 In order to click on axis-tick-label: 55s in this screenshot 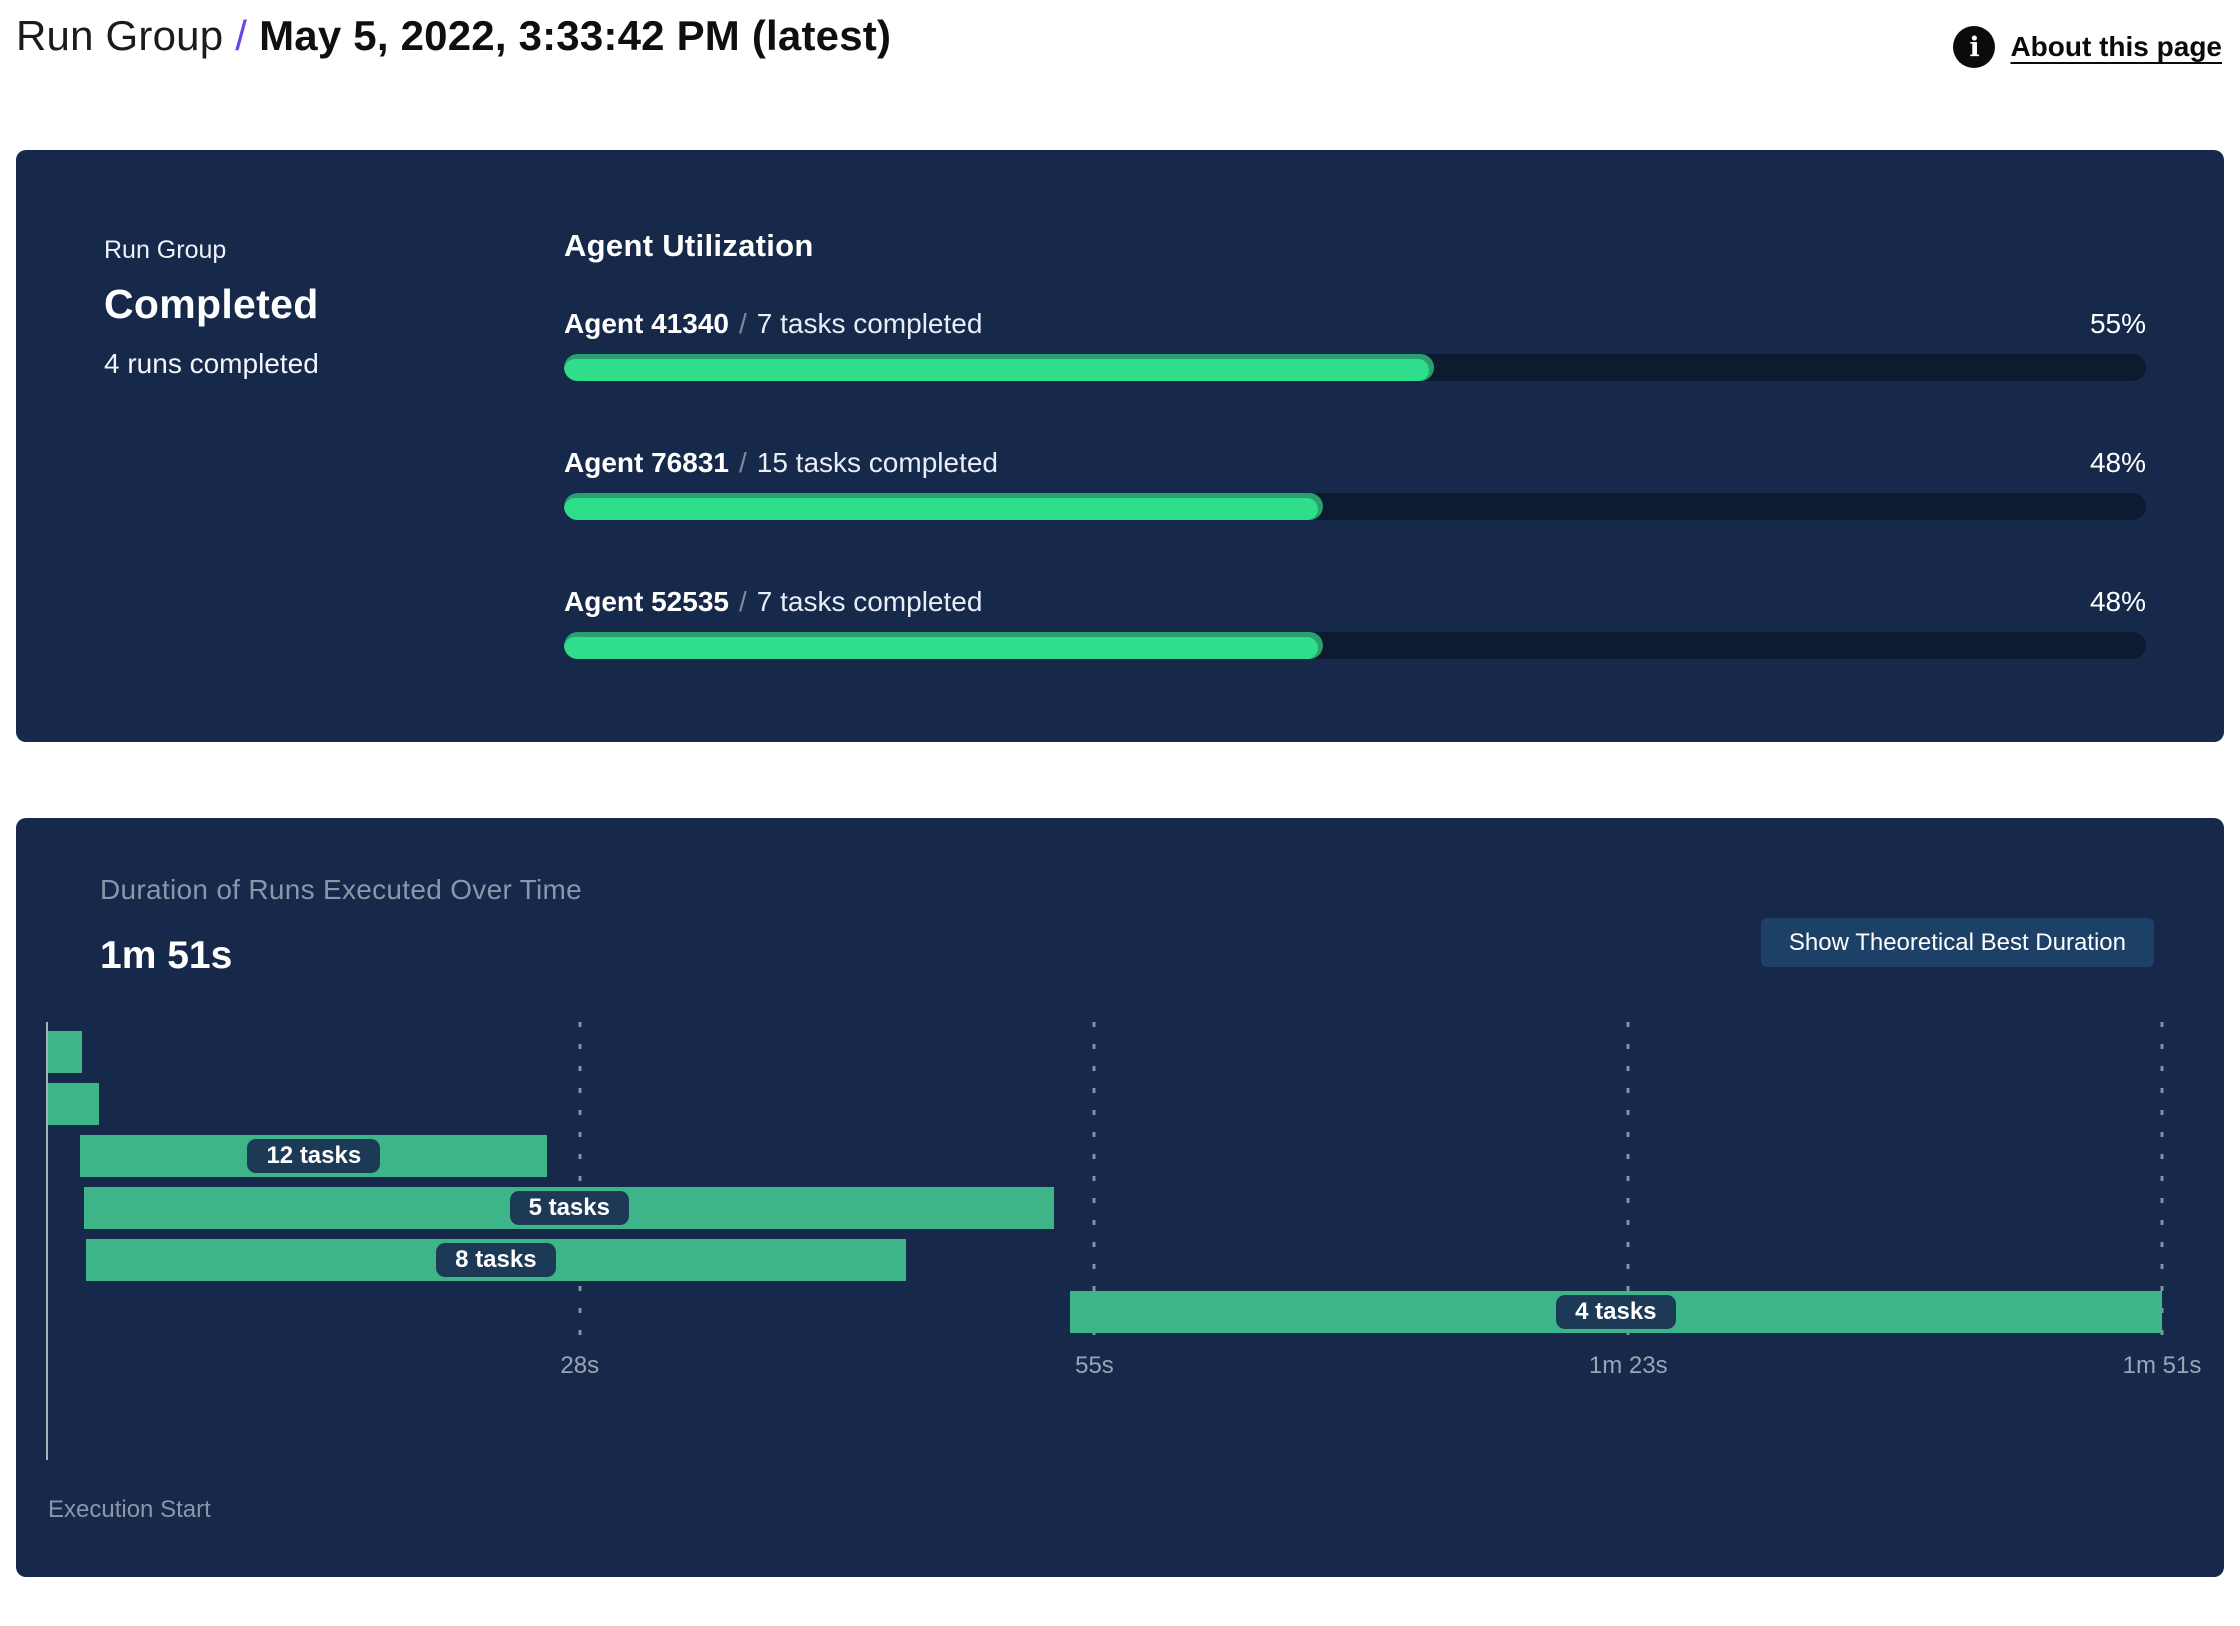, I will do `click(1094, 1365)`.